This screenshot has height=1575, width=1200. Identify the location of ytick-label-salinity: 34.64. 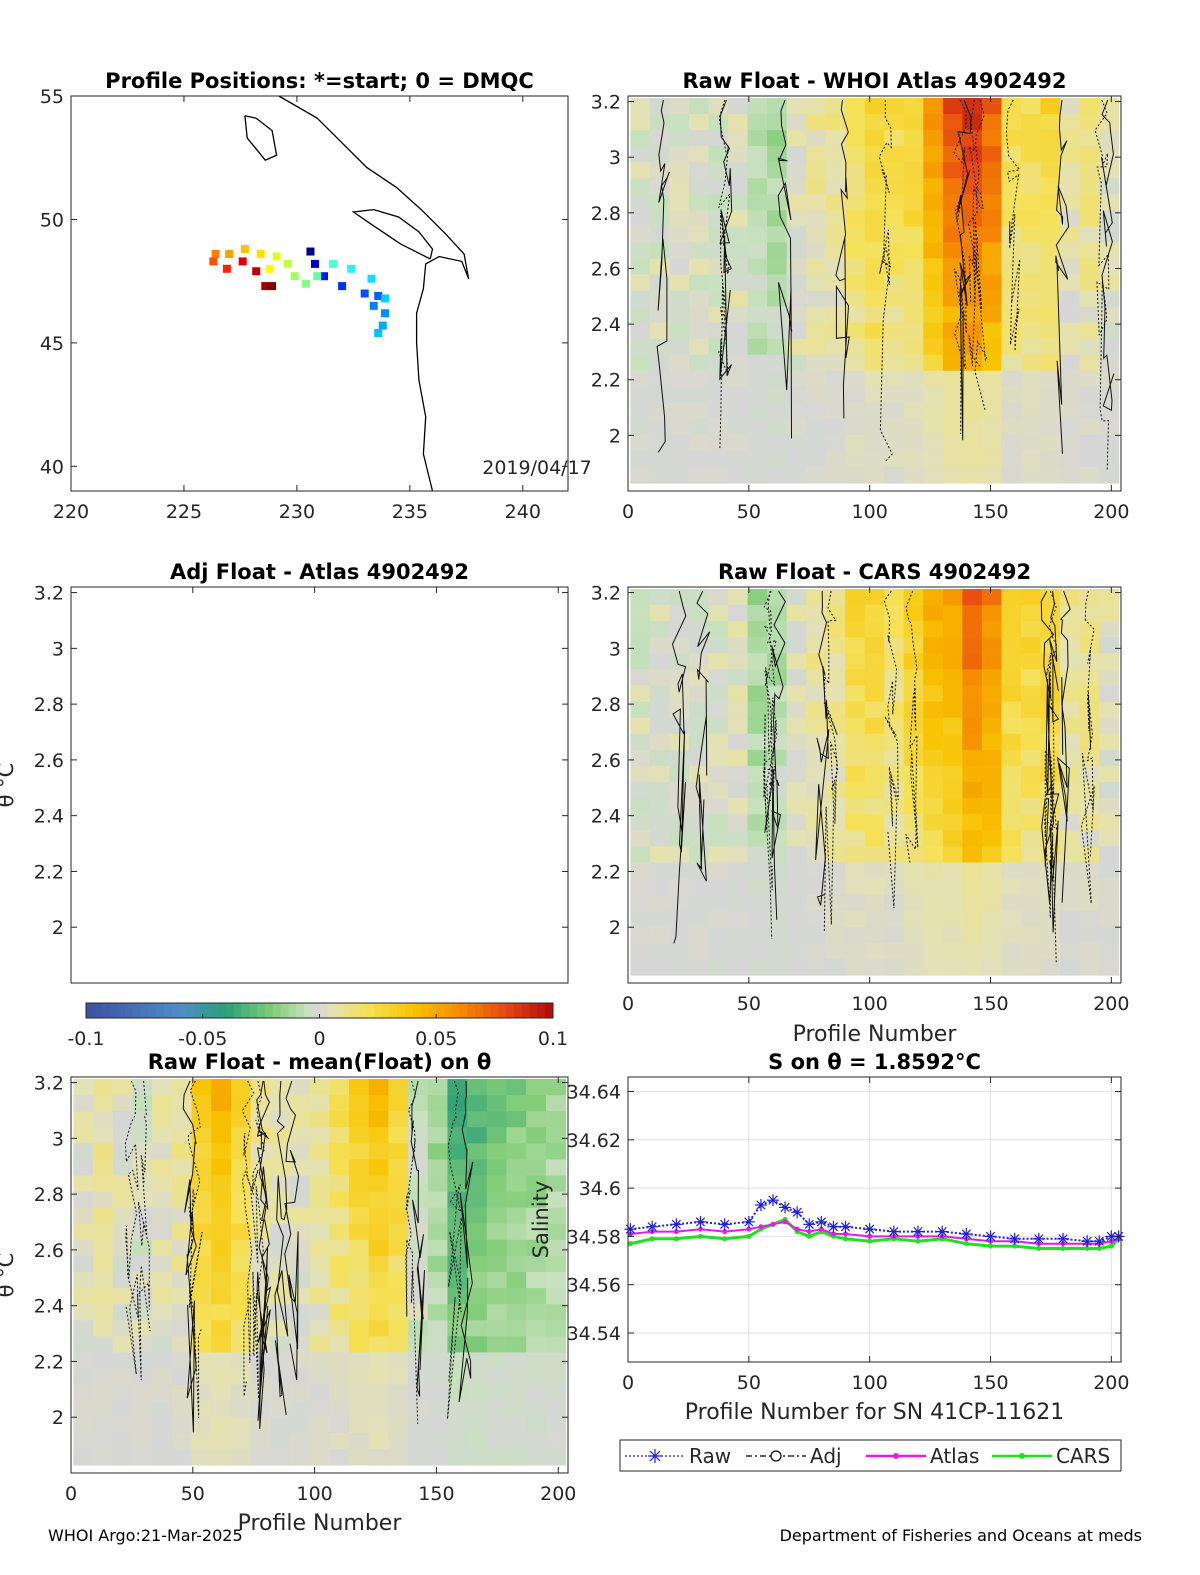
(594, 1092).